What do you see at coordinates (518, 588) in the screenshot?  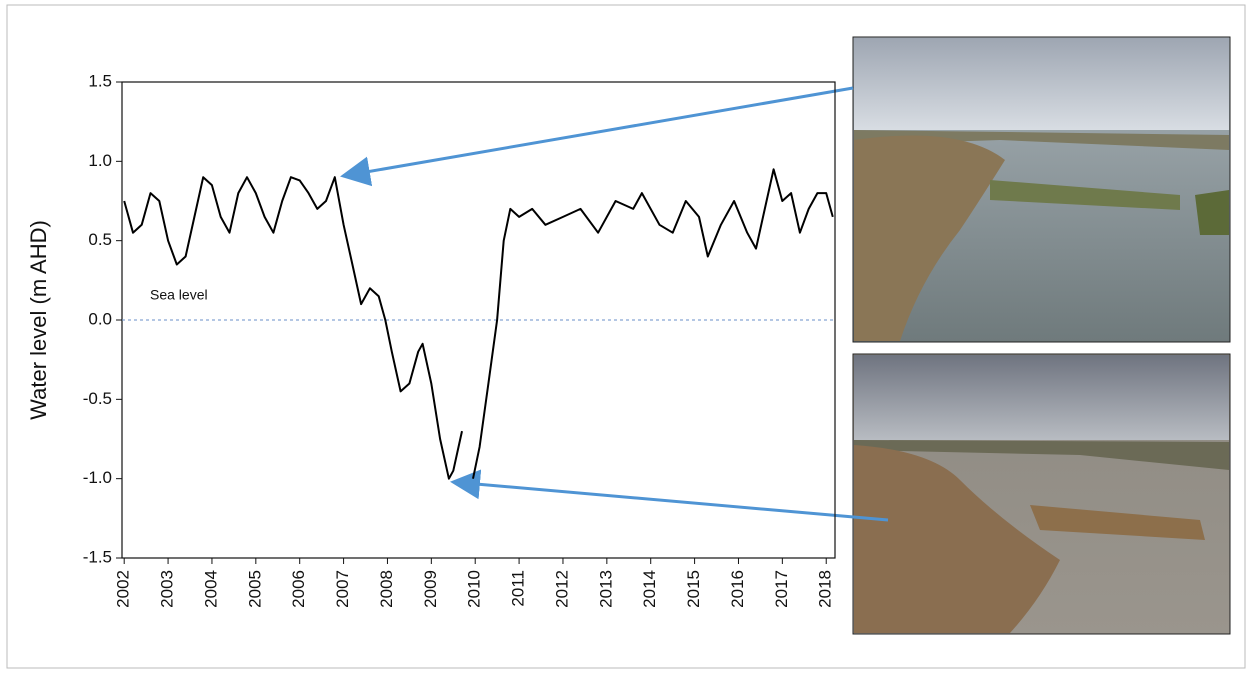 I see `x-tick-label: 2011` at bounding box center [518, 588].